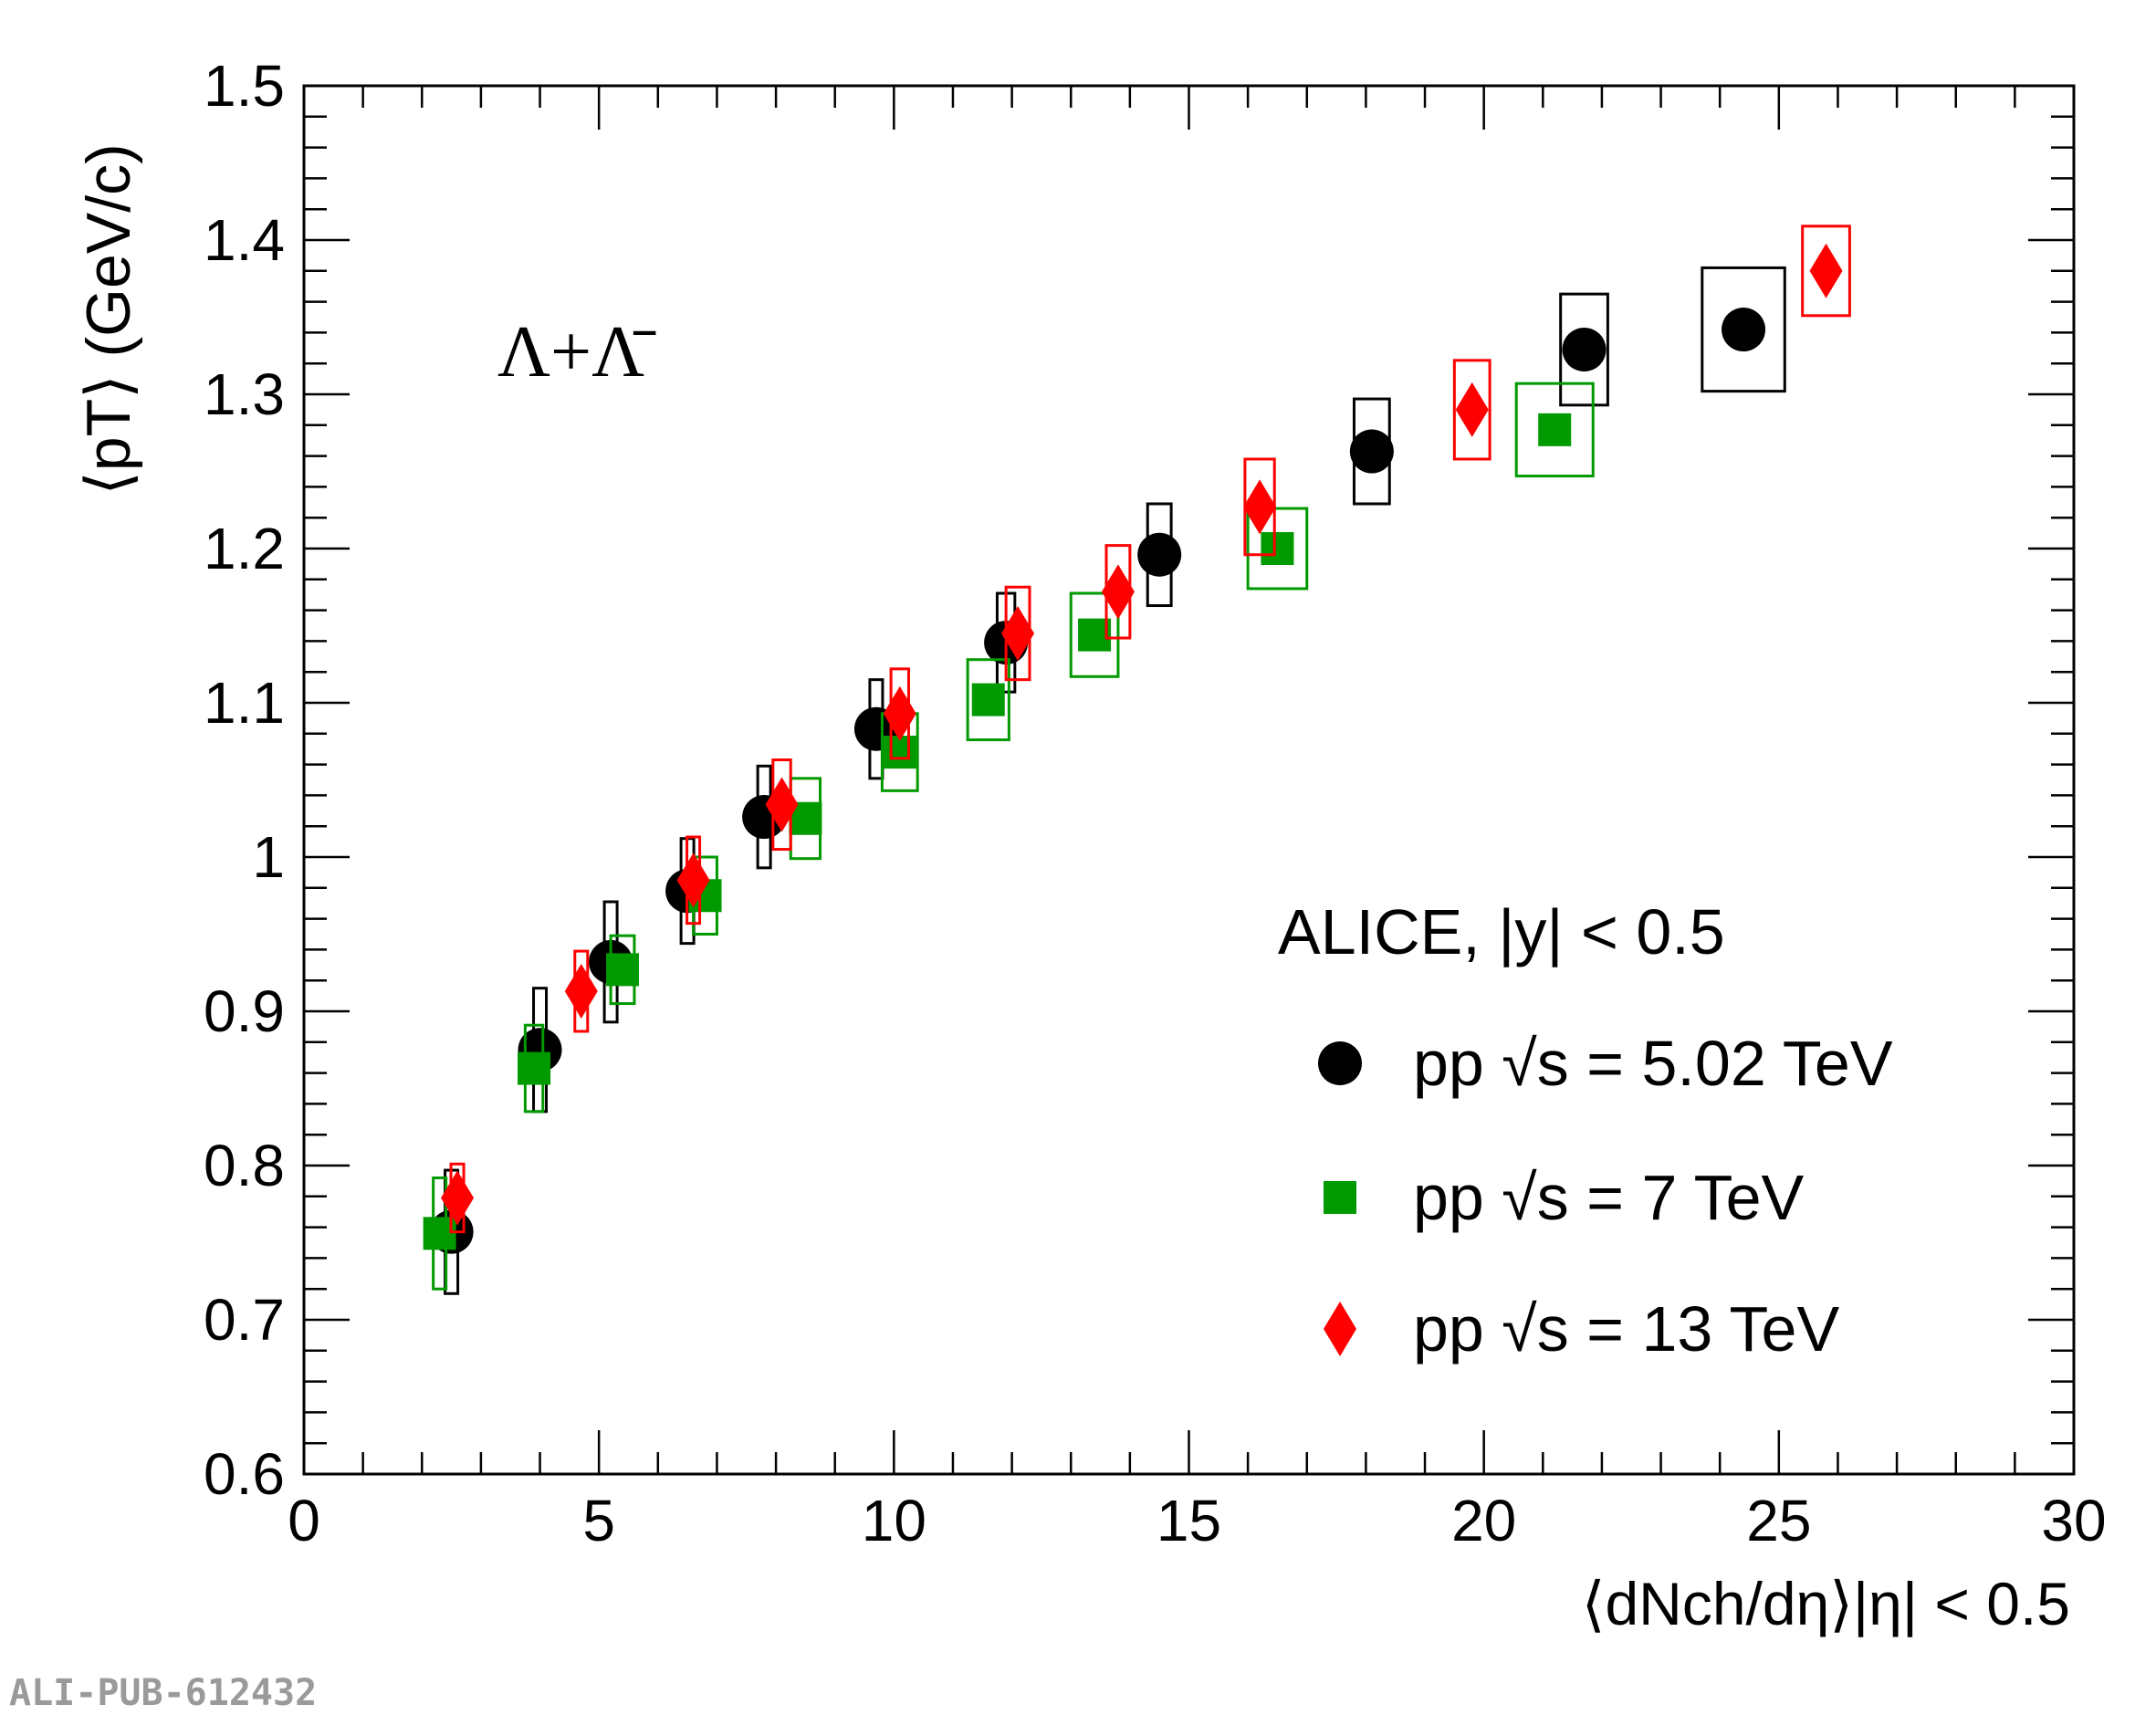 The height and width of the screenshot is (1715, 2156). What do you see at coordinates (1826, 1603) in the screenshot?
I see `x-axis-title: ⟨dNch/dη⟩|η| < 0.5` at bounding box center [1826, 1603].